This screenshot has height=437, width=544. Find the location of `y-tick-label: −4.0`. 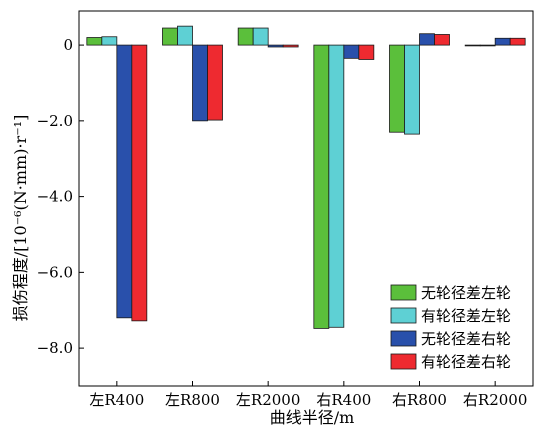

y-tick-label: −4.0 is located at coordinates (55, 197).